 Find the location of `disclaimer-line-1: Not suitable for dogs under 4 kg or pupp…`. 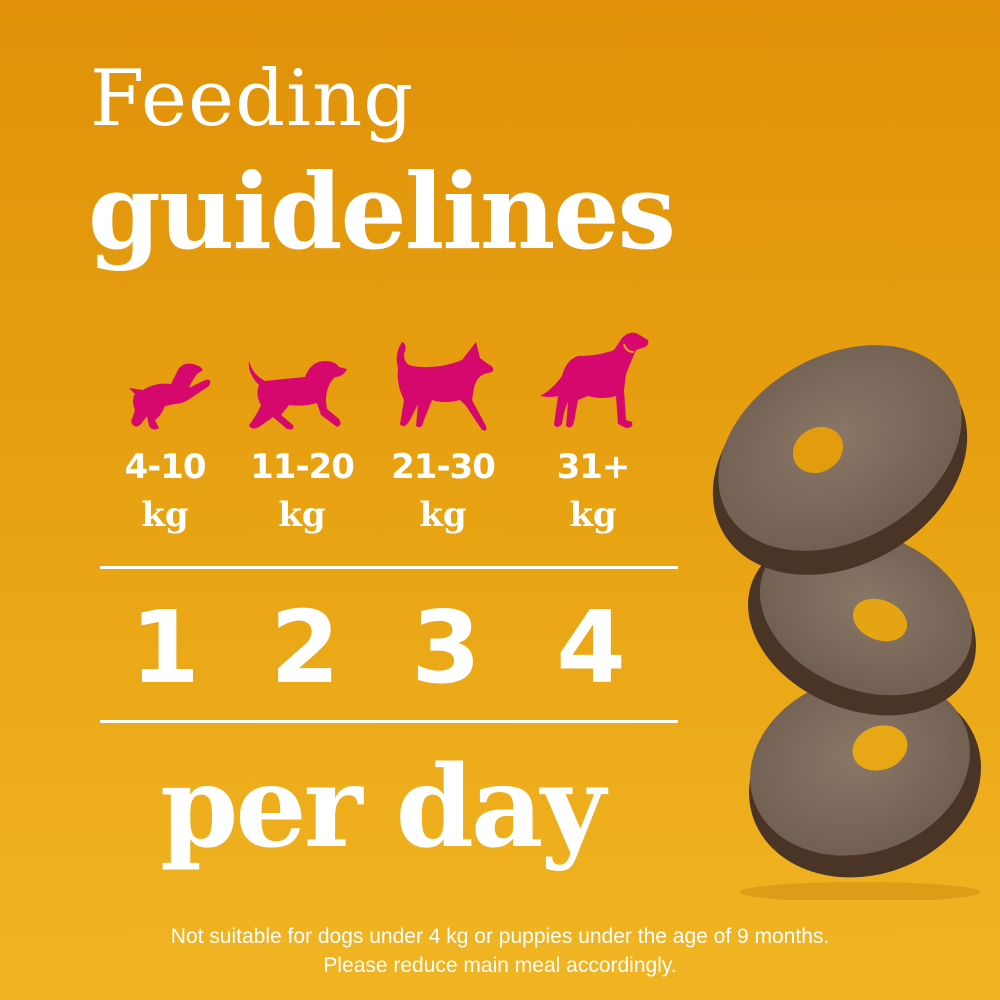

disclaimer-line-1: Not suitable for dogs under 4 kg or pupp… is located at coordinates (500, 936).